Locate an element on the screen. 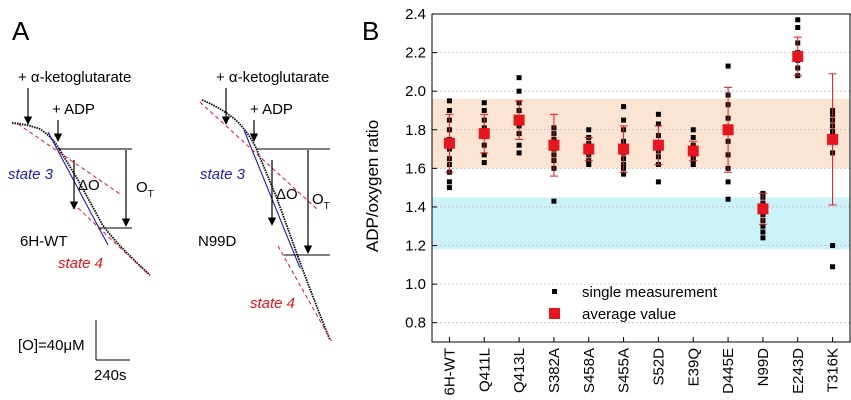 Image resolution: width=851 pixels, height=400 pixels. legend-label-single: single measurement is located at coordinates (650, 292).